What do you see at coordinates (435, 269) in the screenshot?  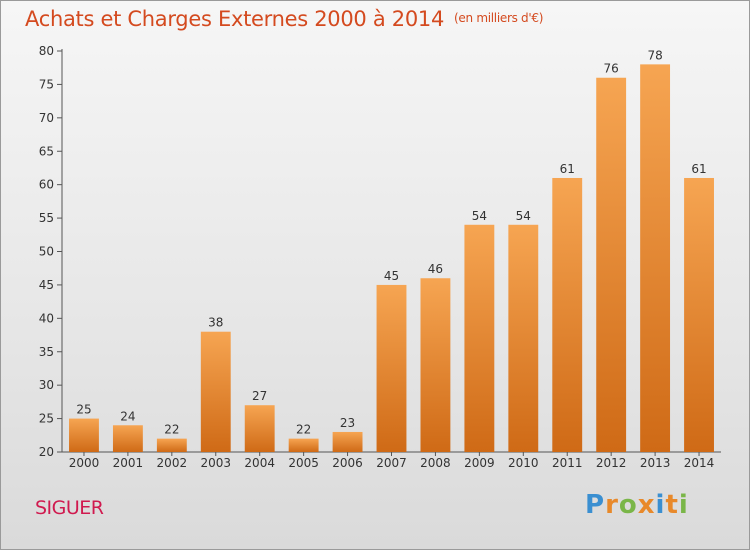 I see `data-label: 46` at bounding box center [435, 269].